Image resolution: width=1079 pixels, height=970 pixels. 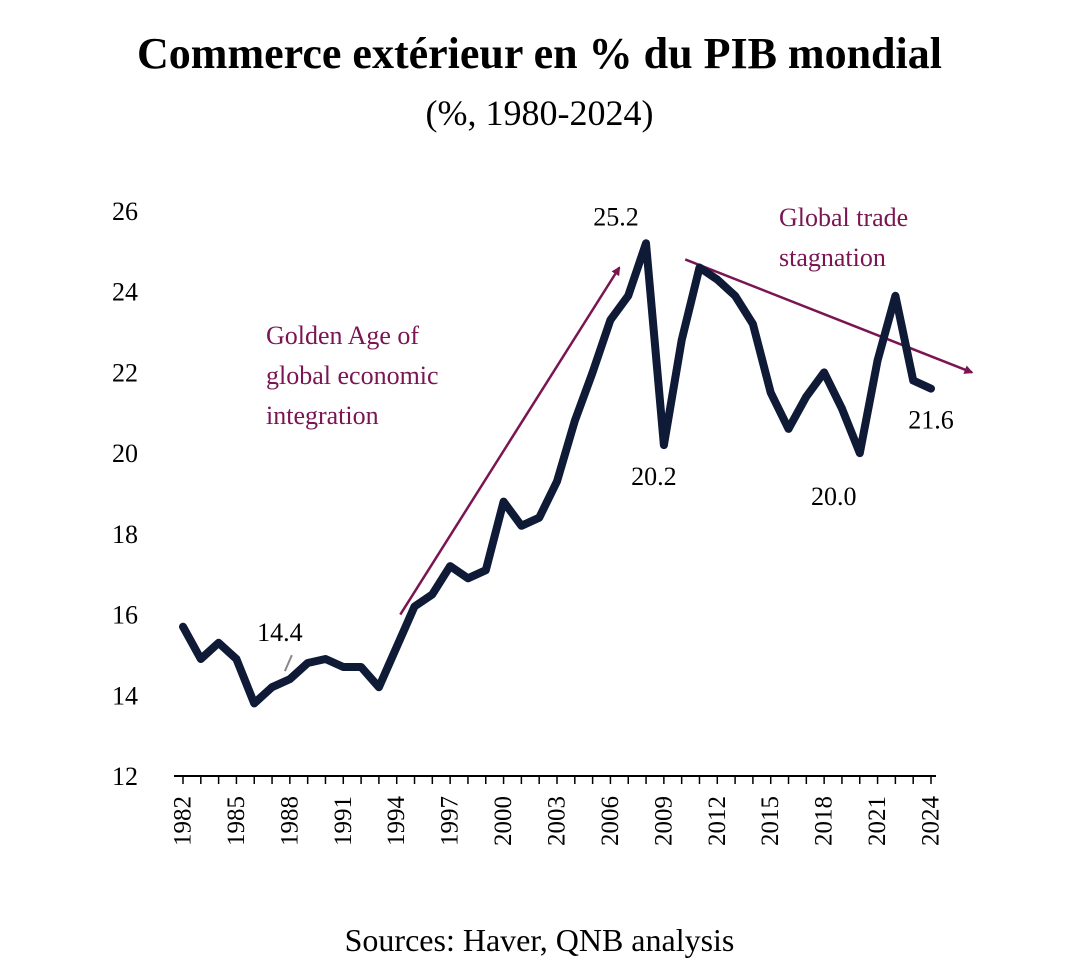 I want to click on x-tick-label: 2006, so click(x=610, y=821).